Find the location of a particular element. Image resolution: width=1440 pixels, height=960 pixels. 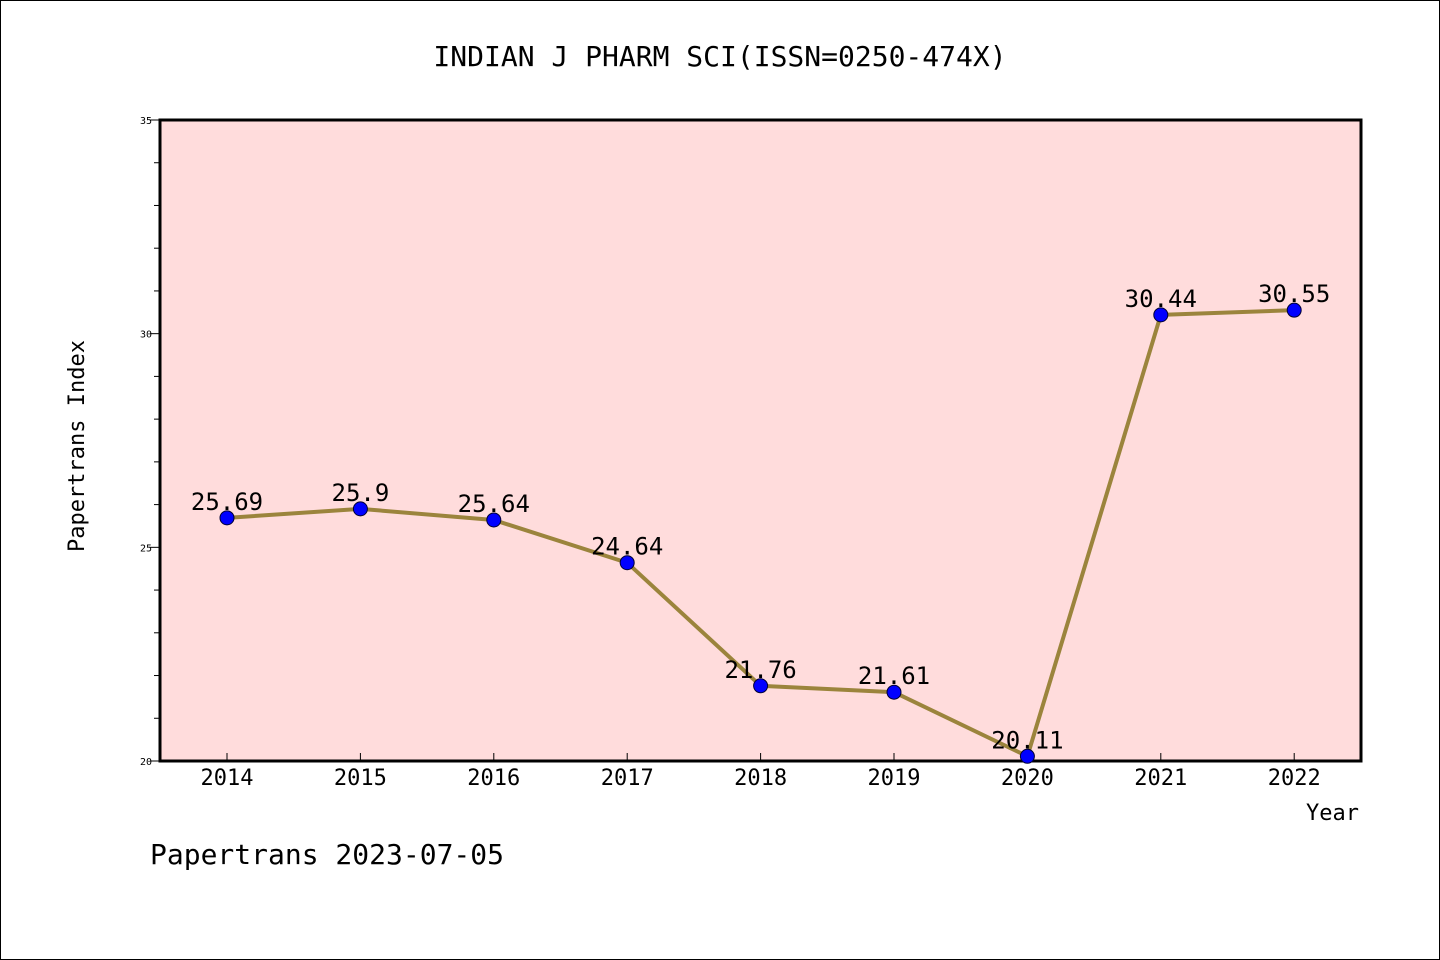

x-tick-label: 2017 is located at coordinates (627, 778).